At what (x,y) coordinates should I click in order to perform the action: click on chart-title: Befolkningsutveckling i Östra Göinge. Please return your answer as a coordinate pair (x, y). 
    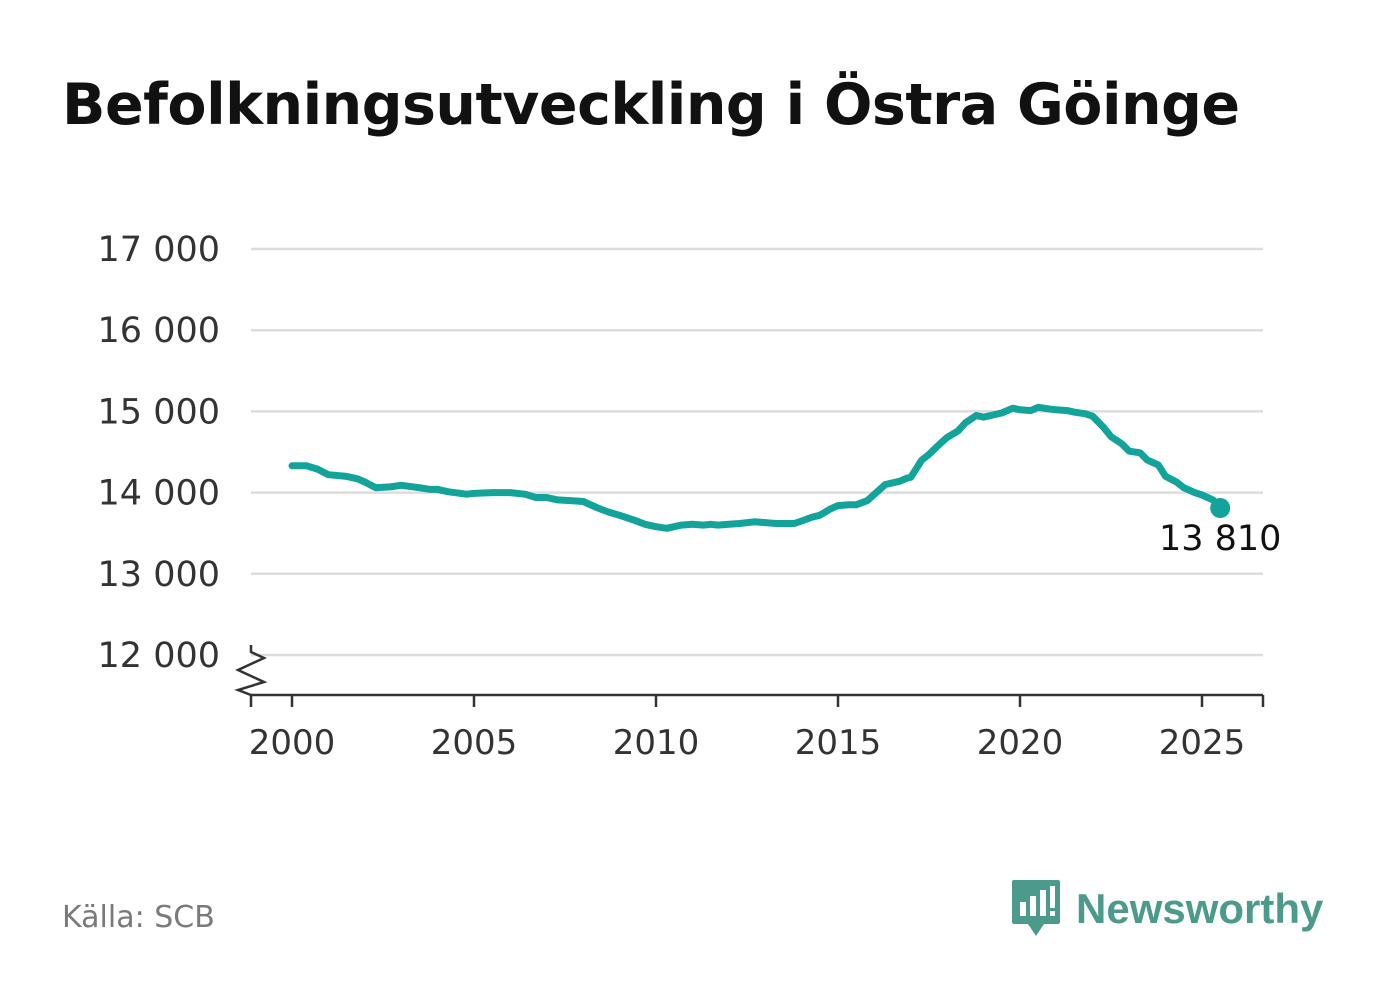
    Looking at the image, I should click on (651, 105).